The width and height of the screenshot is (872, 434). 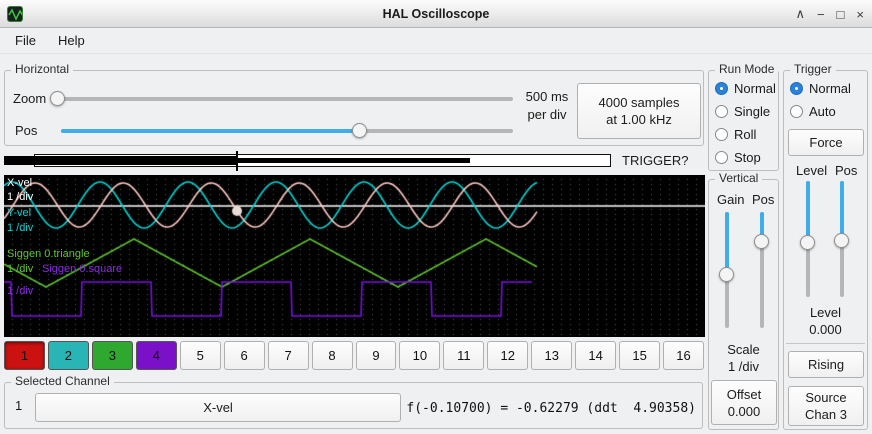 I want to click on channel-button-9: 9, so click(x=376, y=355).